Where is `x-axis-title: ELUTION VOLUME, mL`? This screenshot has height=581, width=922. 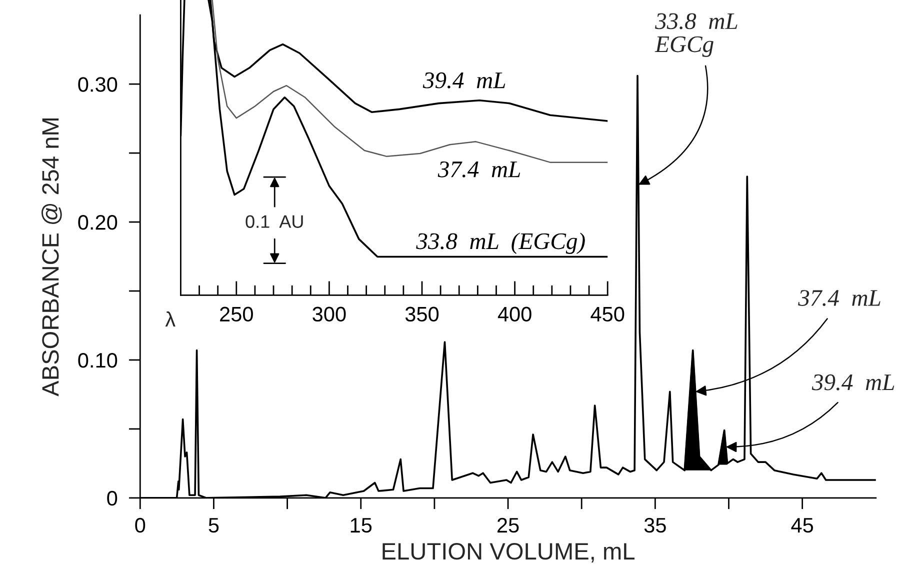
x-axis-title: ELUTION VOLUME, mL is located at coordinates (508, 552).